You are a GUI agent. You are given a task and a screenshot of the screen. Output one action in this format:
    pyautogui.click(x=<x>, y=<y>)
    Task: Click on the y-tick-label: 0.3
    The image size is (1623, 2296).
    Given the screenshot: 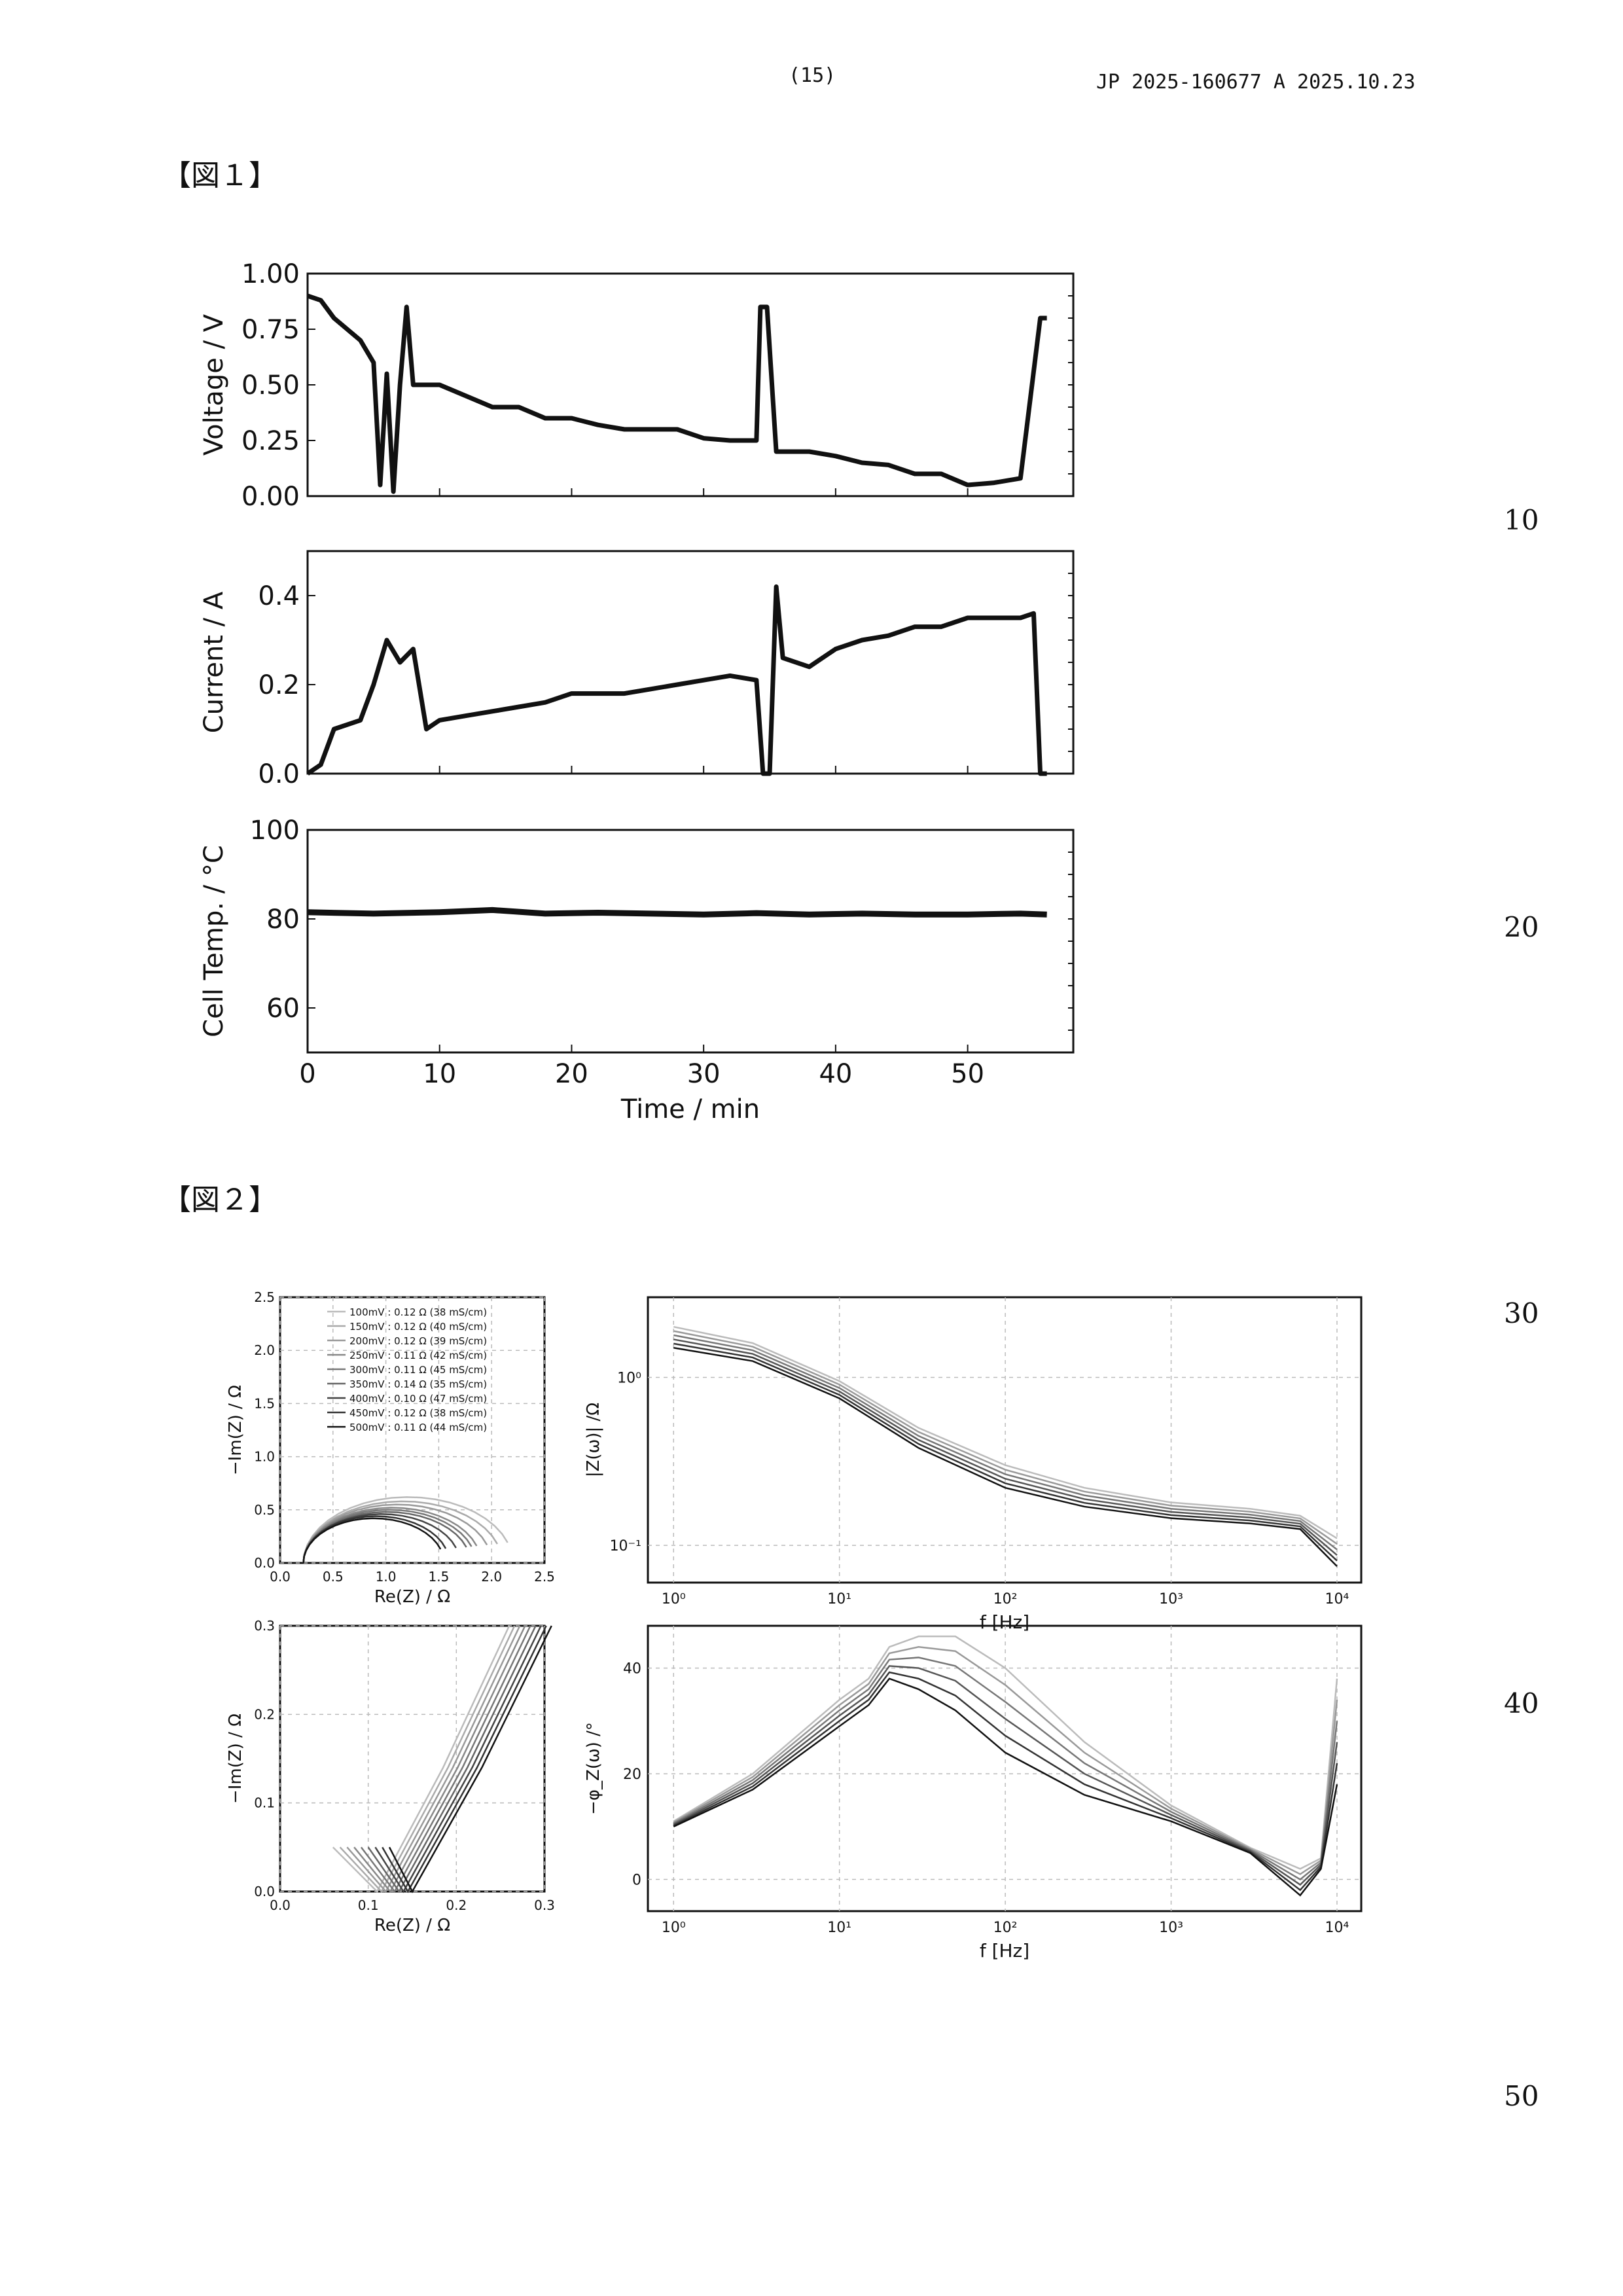 What is the action you would take?
    pyautogui.click(x=264, y=1626)
    